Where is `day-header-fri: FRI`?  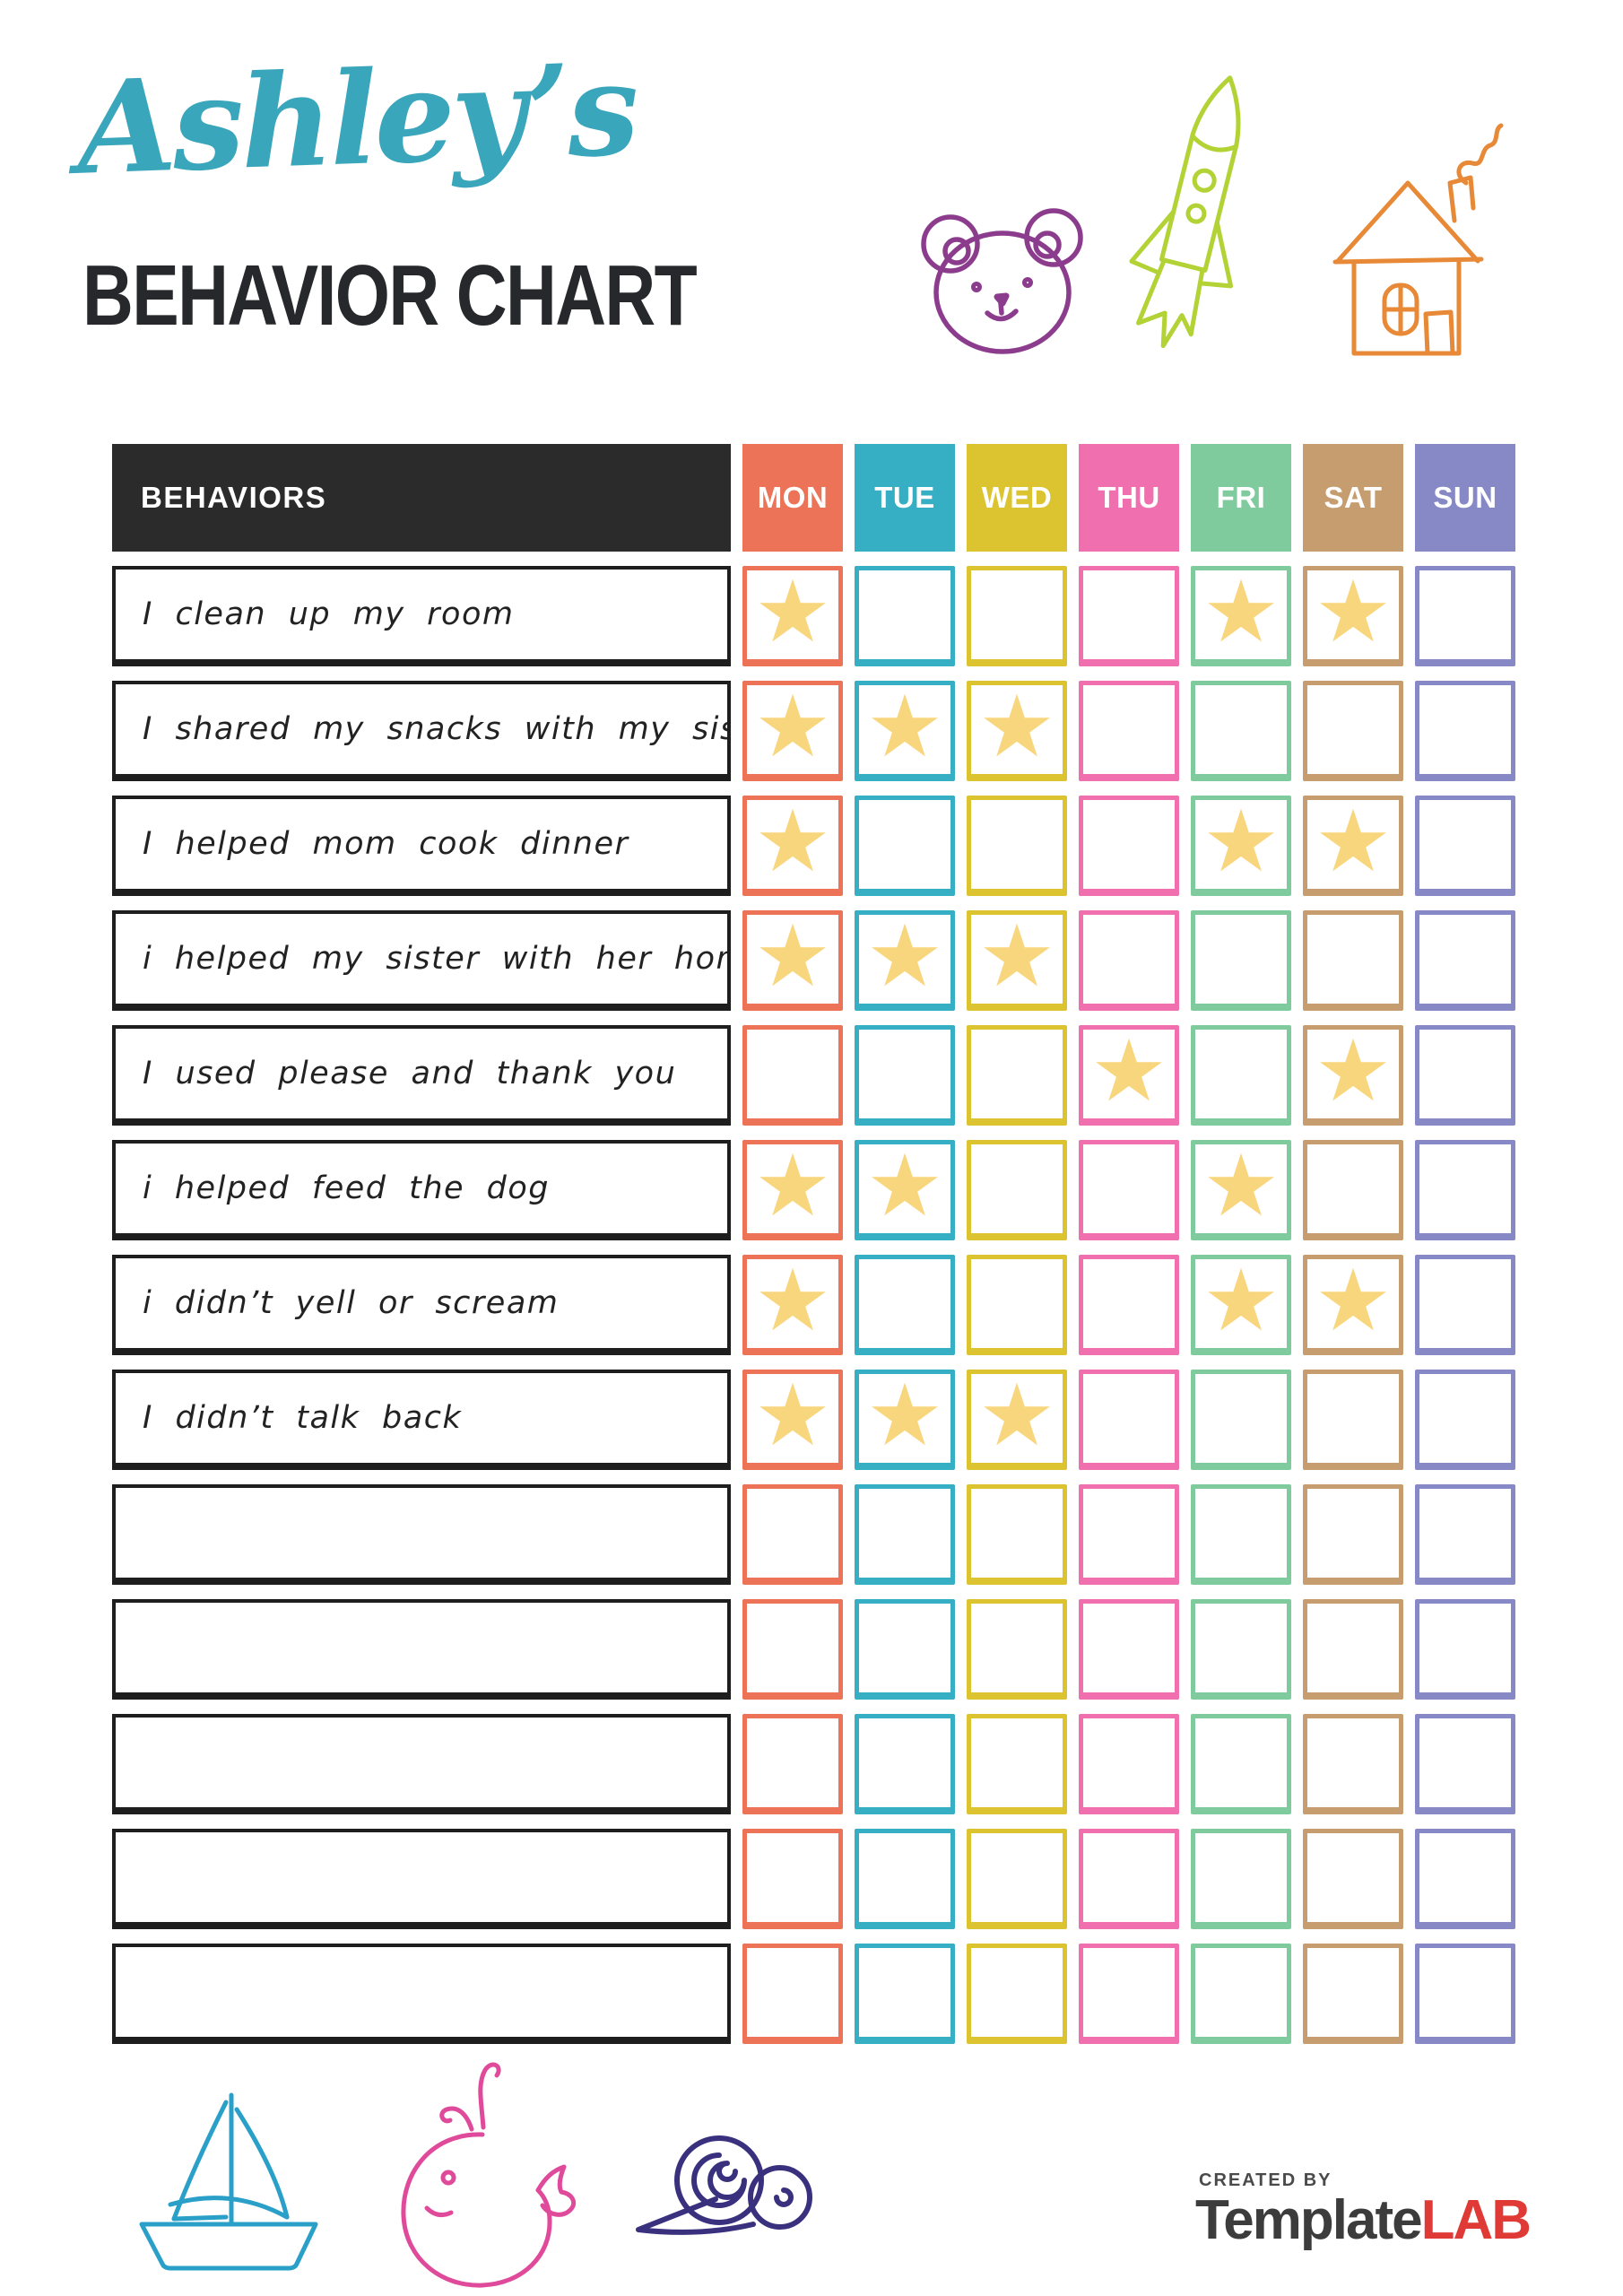
day-header-fri: FRI is located at coordinates (1241, 498).